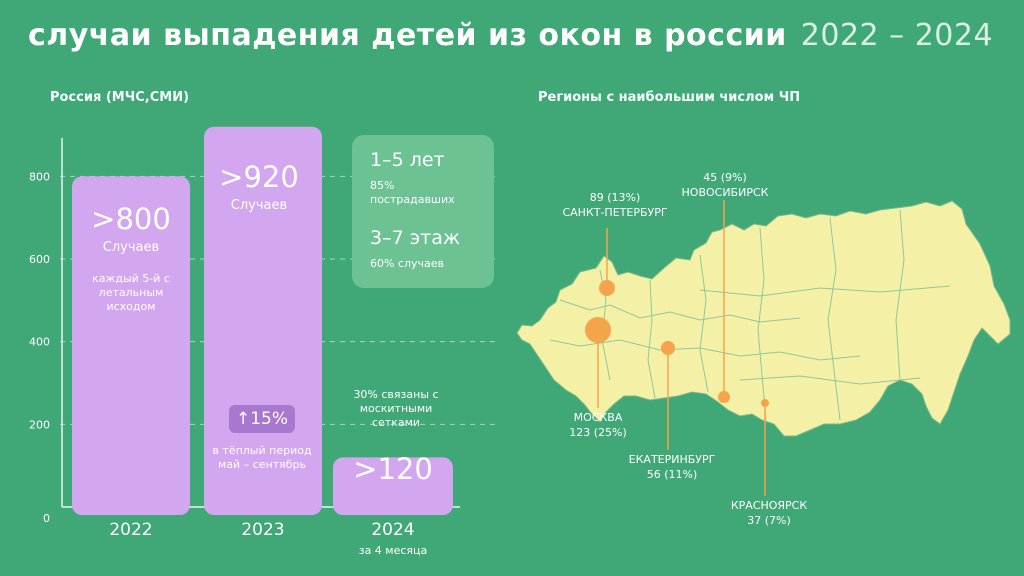 This screenshot has width=1024, height=576. Describe the element at coordinates (415, 238) in the screenshot. I see `floor-range: 3–7 этаж` at that location.